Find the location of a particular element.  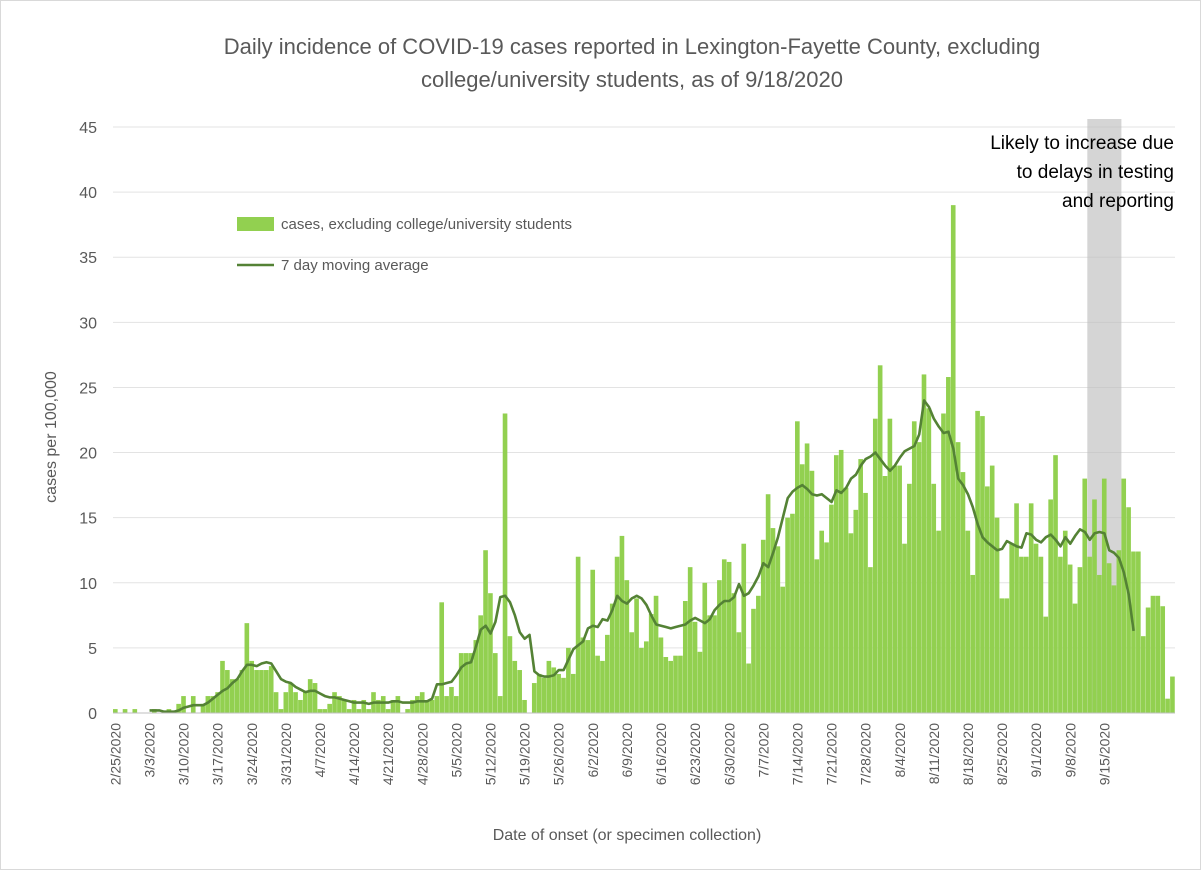

legend-line-label: 7 day moving average is located at coordinates (355, 265).